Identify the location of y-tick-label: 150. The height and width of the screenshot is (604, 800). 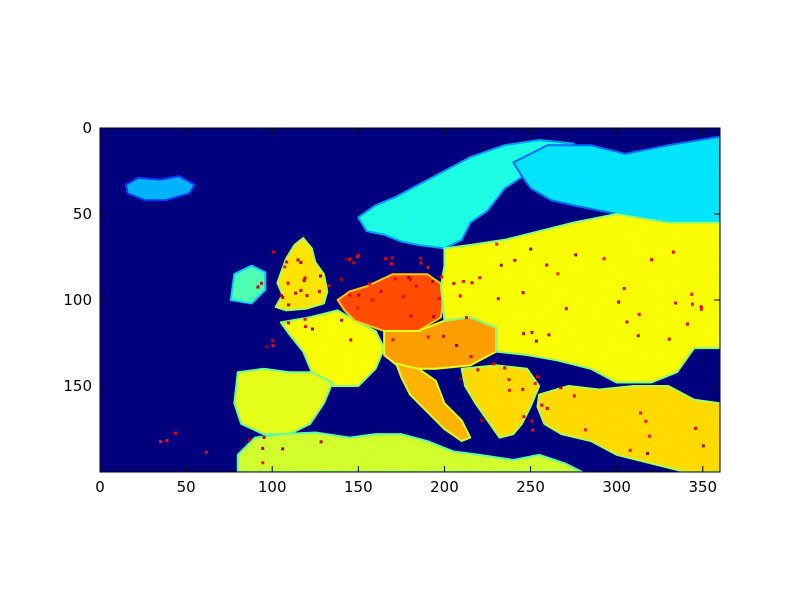
(77, 386).